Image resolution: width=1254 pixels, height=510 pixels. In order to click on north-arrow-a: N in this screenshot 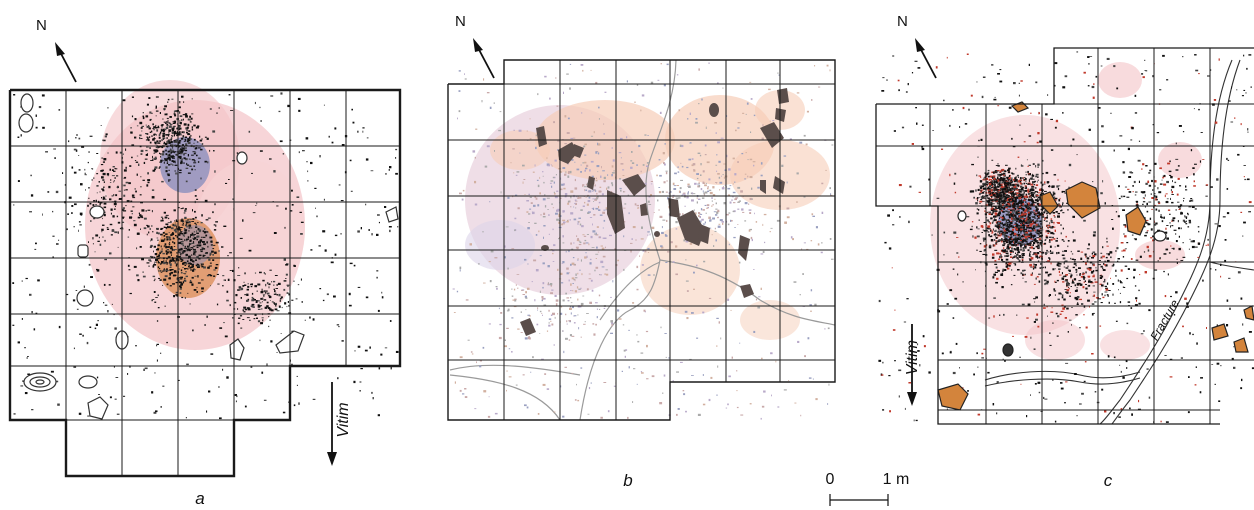, I will do `click(56, 50)`.